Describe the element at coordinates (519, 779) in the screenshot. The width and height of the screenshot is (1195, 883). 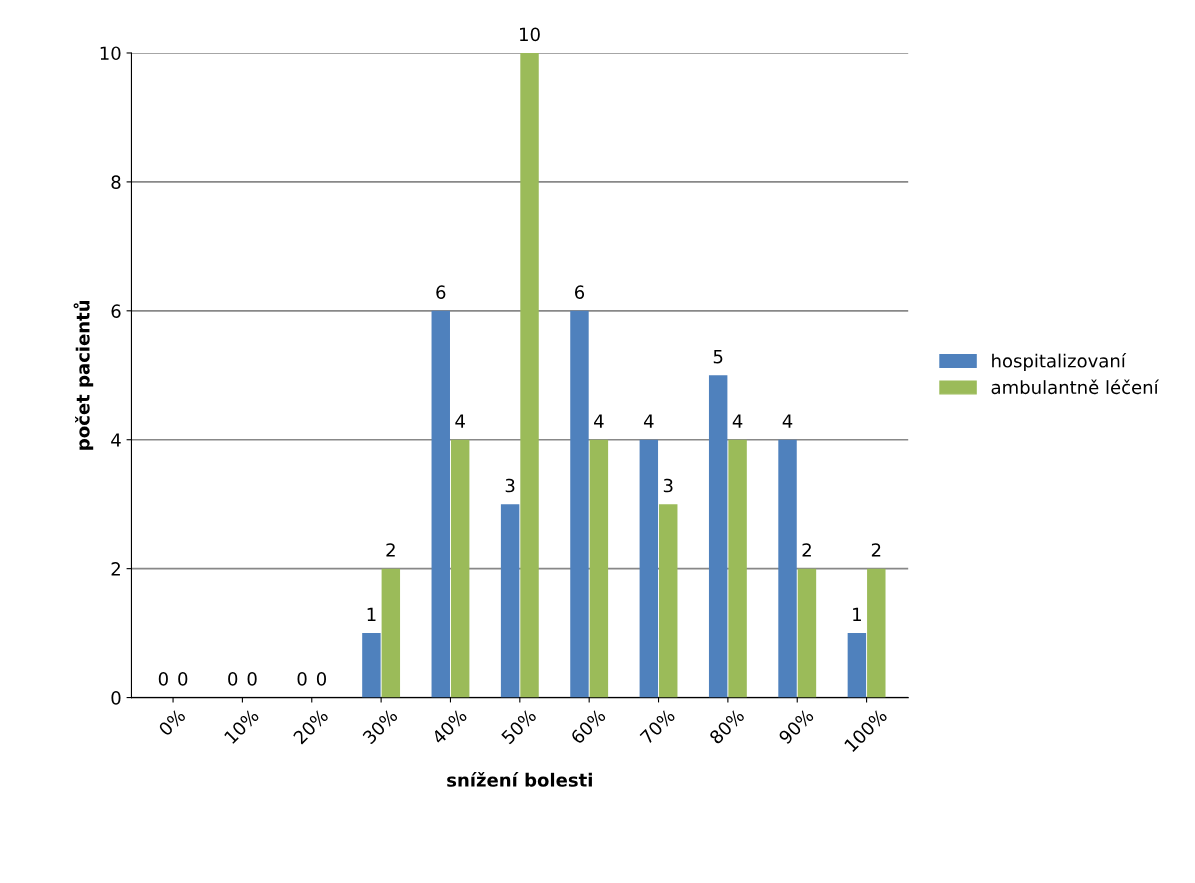
I see `x-axis-title: snížení bolesti` at that location.